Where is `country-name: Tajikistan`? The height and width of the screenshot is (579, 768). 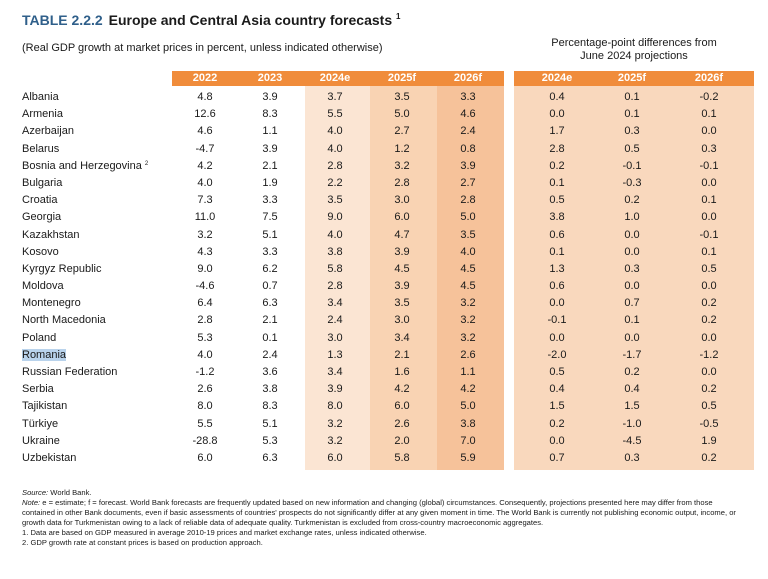 country-name: Tajikistan is located at coordinates (44, 406).